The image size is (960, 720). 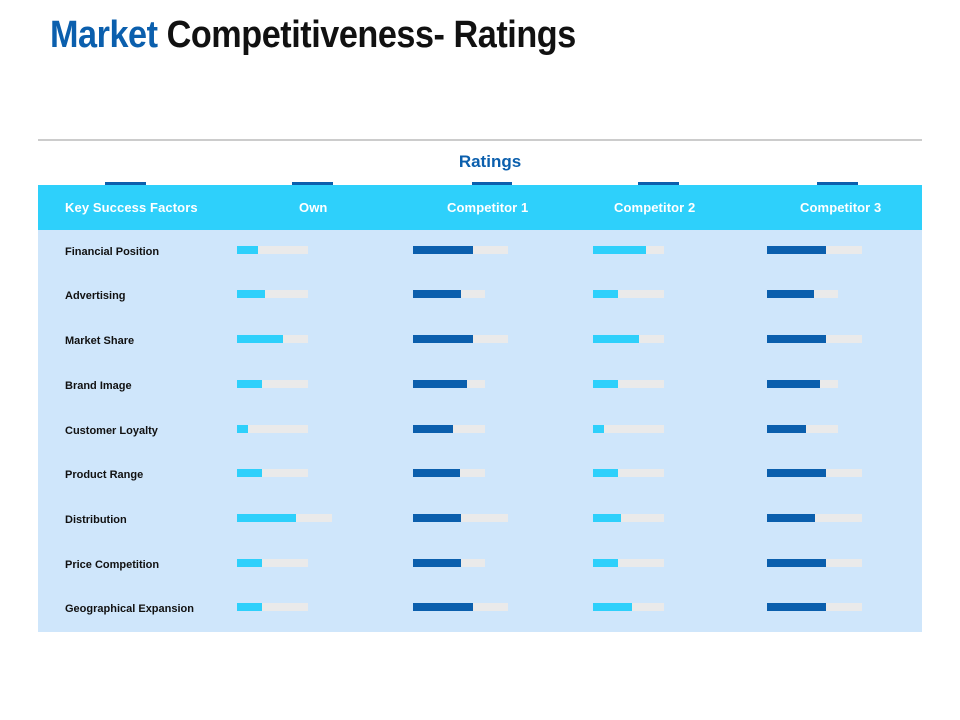 I want to click on header-competitor-3: Competitor 3, so click(x=841, y=207).